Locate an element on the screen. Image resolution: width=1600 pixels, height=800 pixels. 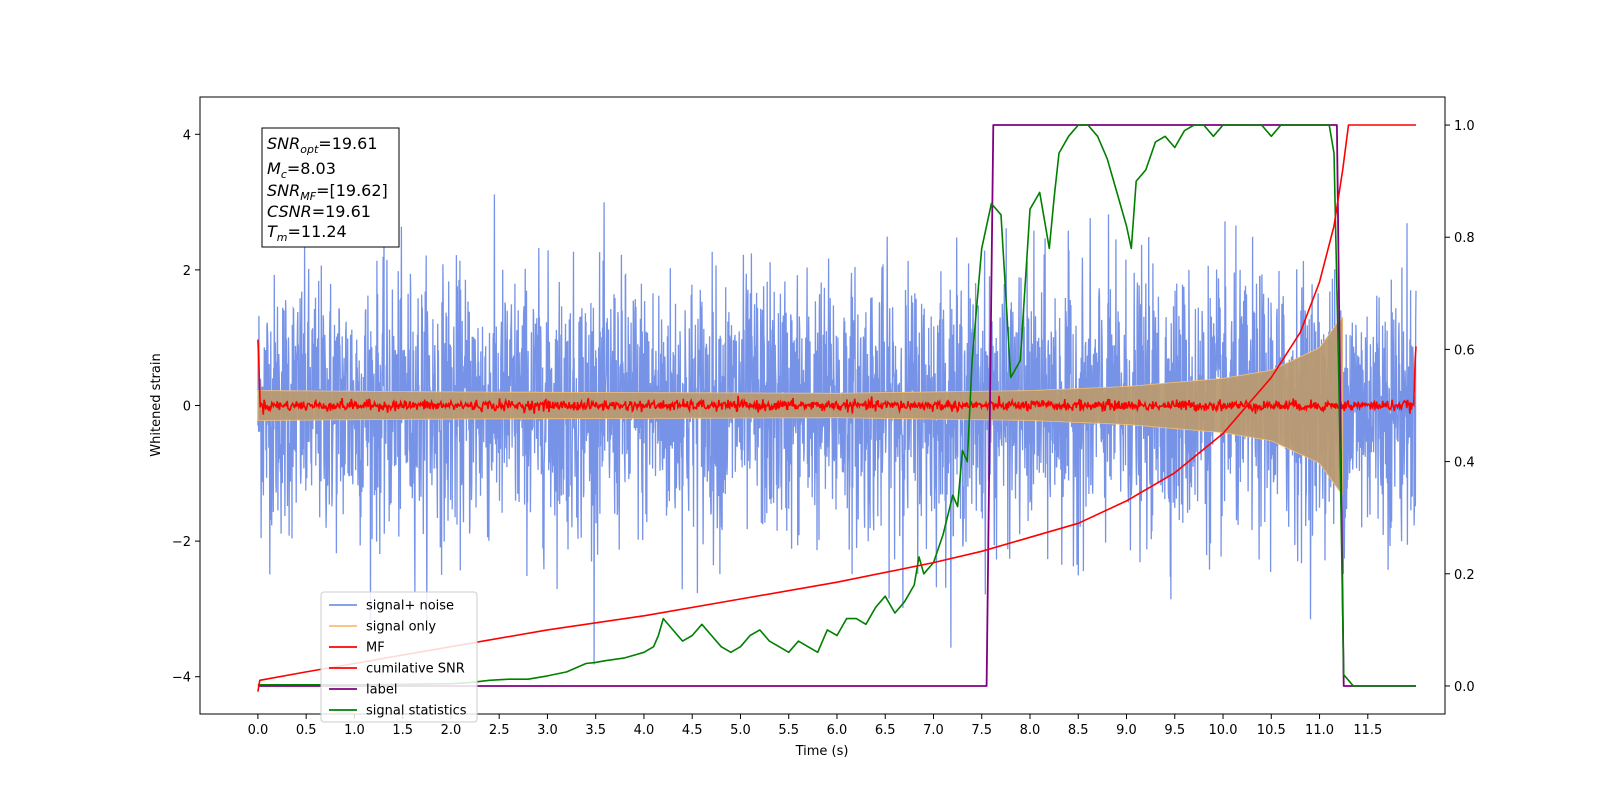
legend-entry: signal only is located at coordinates (401, 627).